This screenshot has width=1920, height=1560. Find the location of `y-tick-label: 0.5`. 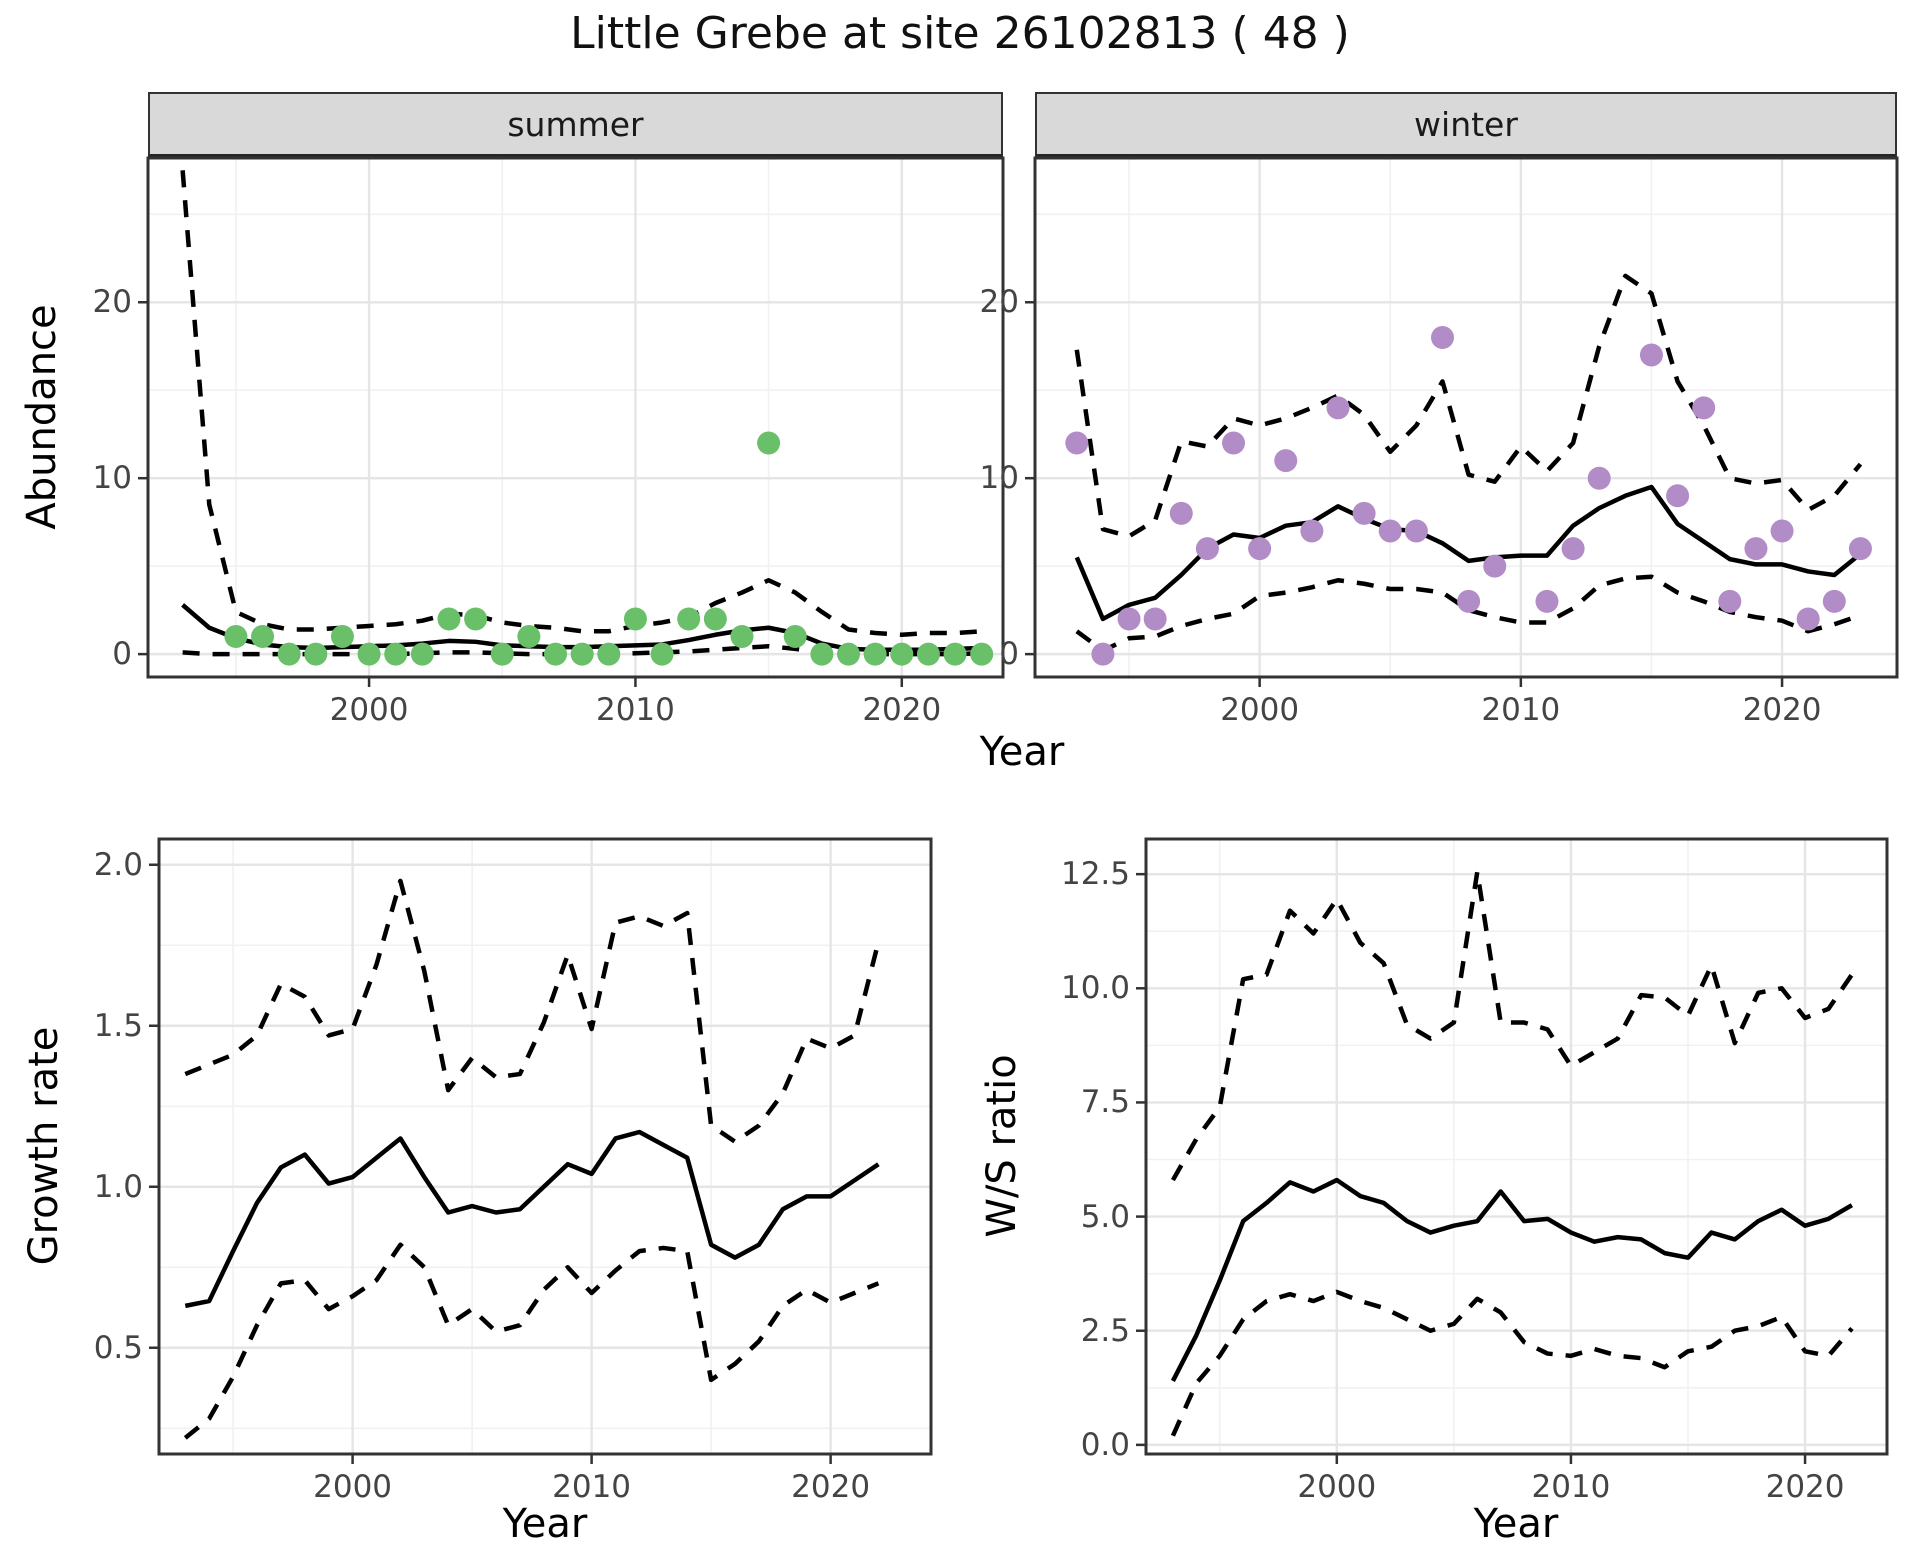

y-tick-label: 0.5 is located at coordinates (118, 1347).